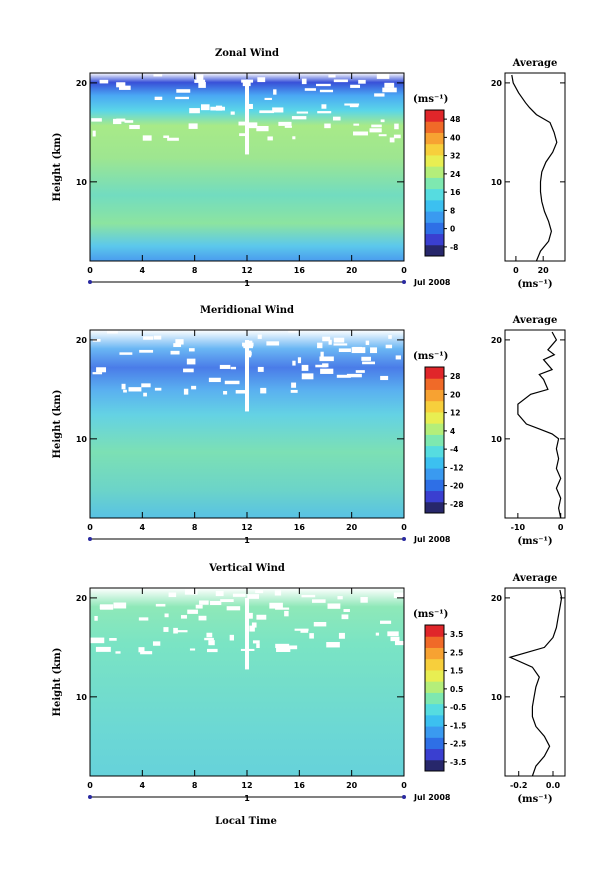 This screenshot has height=873, width=616. I want to click on colorbar-unit: (ms⁻¹), so click(430, 356).